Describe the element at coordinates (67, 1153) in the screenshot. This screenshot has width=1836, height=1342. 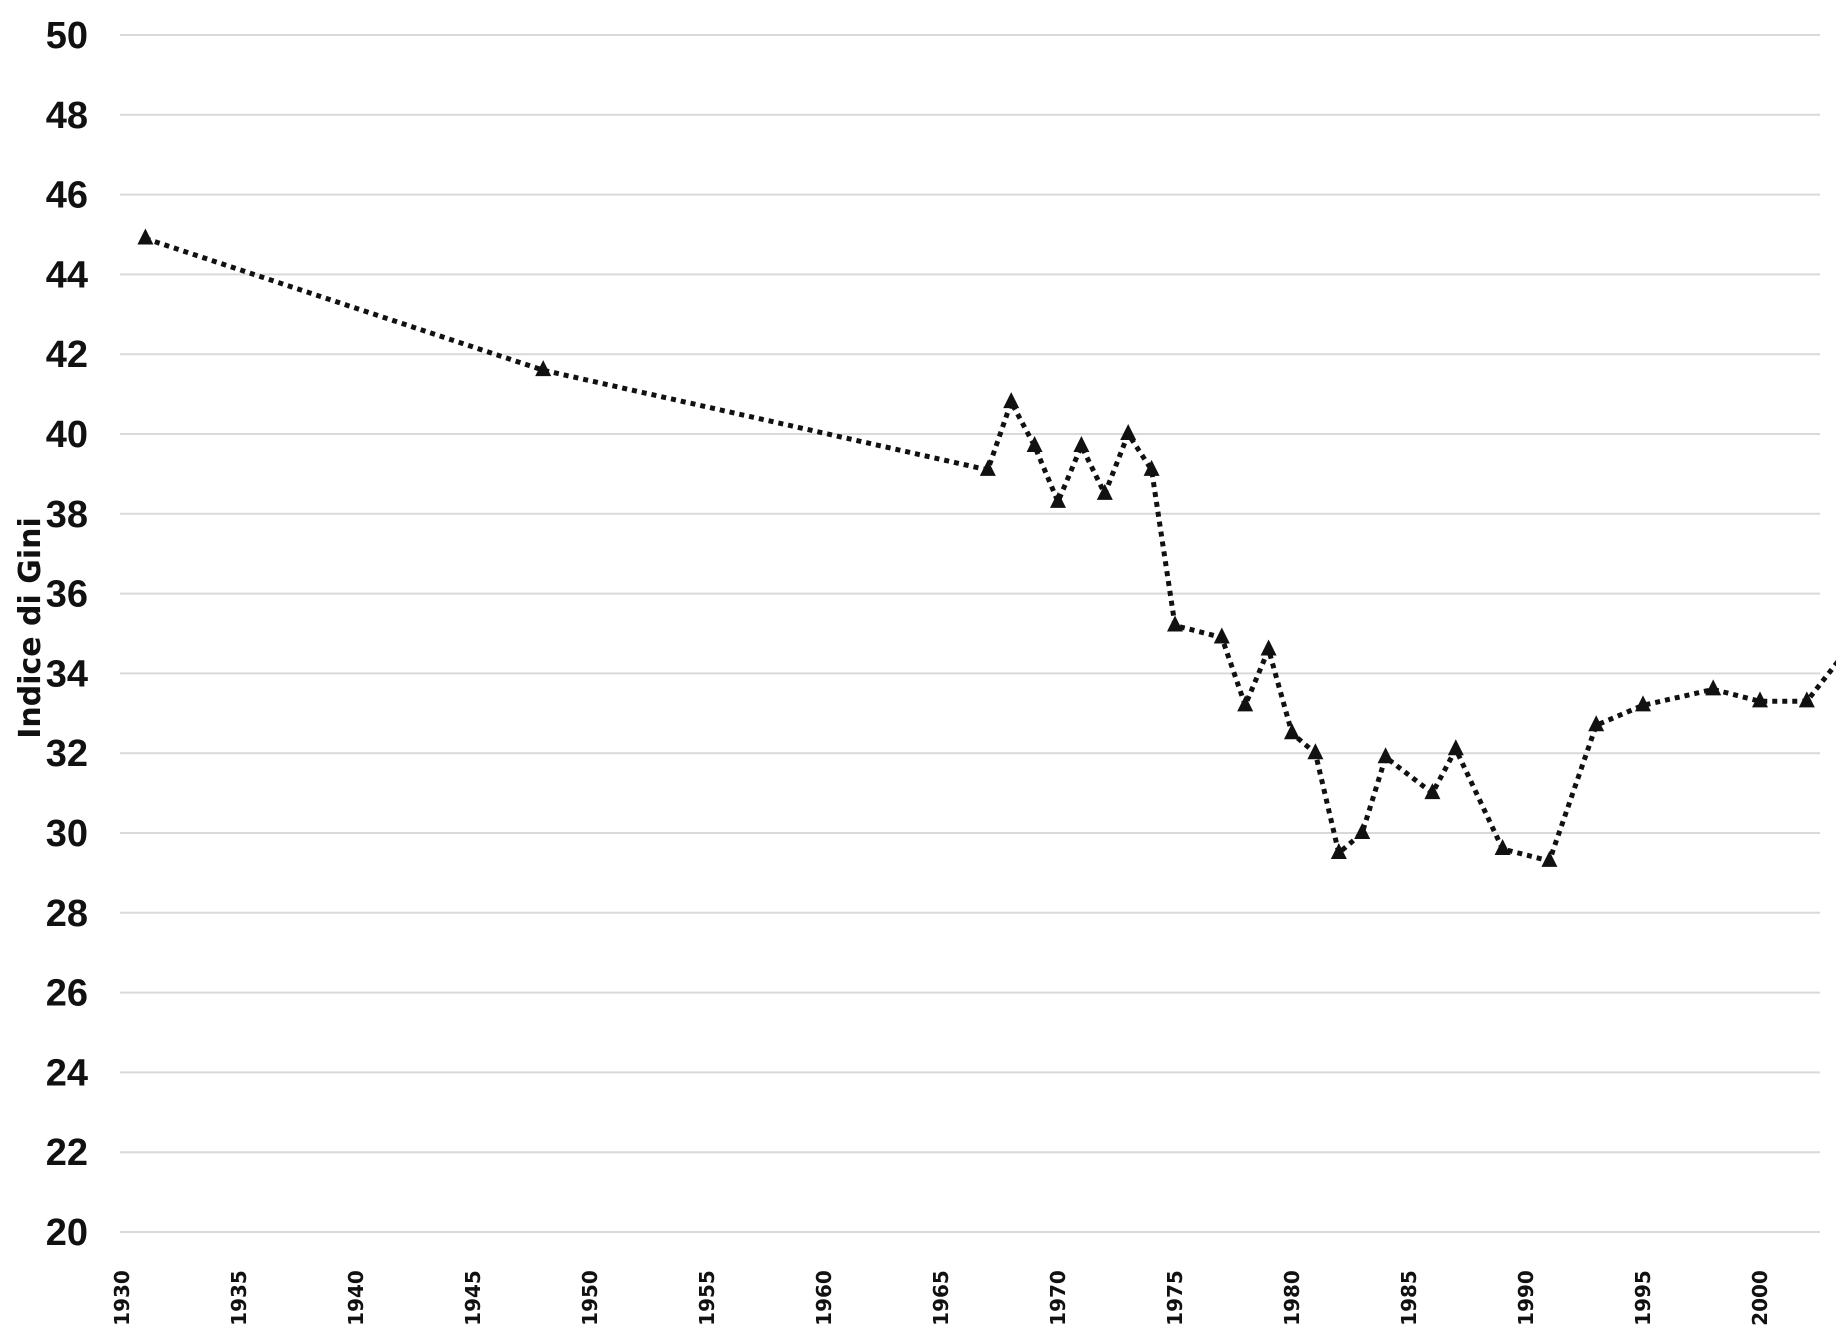
I see `y-tick-label: 22` at that location.